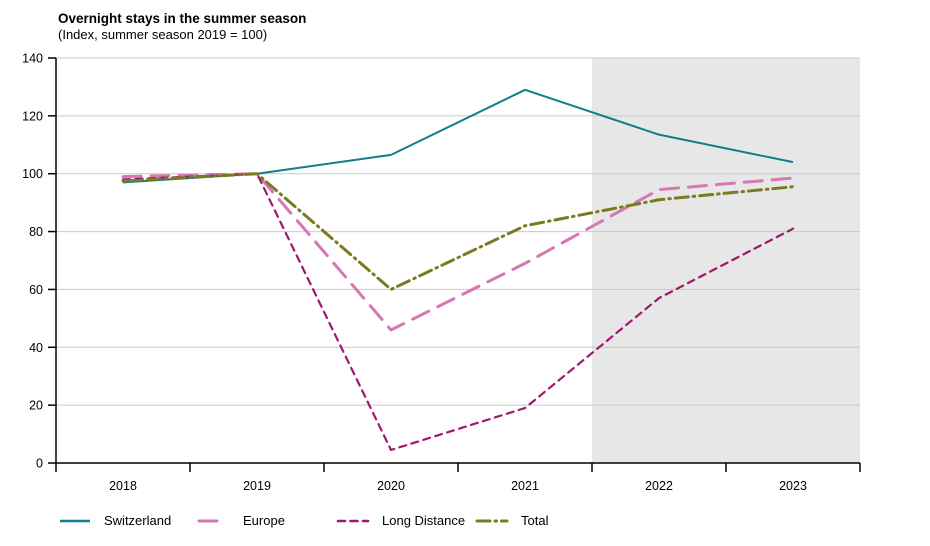 This screenshot has width=930, height=546. What do you see at coordinates (163, 34) in the screenshot?
I see `chart-subtitle: (Index, summer season 2019 = 100)` at bounding box center [163, 34].